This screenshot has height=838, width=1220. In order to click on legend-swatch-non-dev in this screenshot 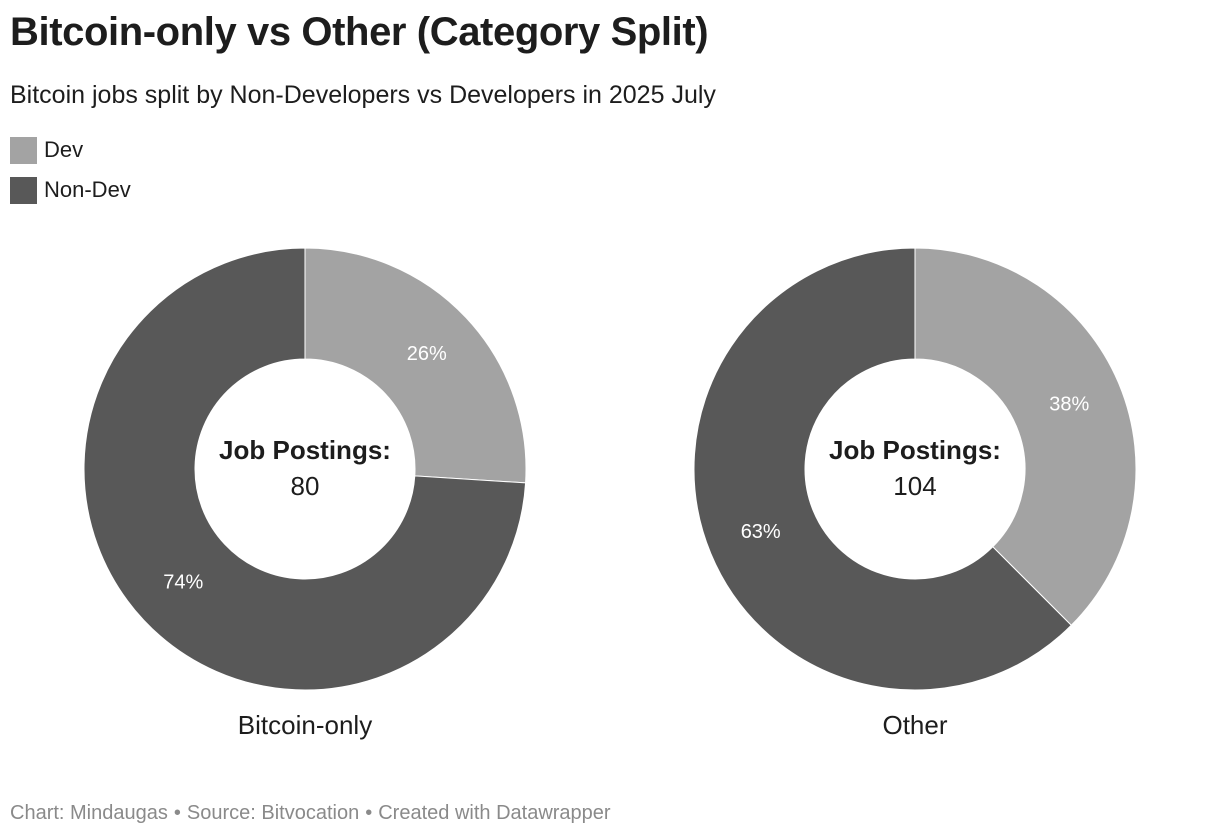, I will do `click(23, 190)`.